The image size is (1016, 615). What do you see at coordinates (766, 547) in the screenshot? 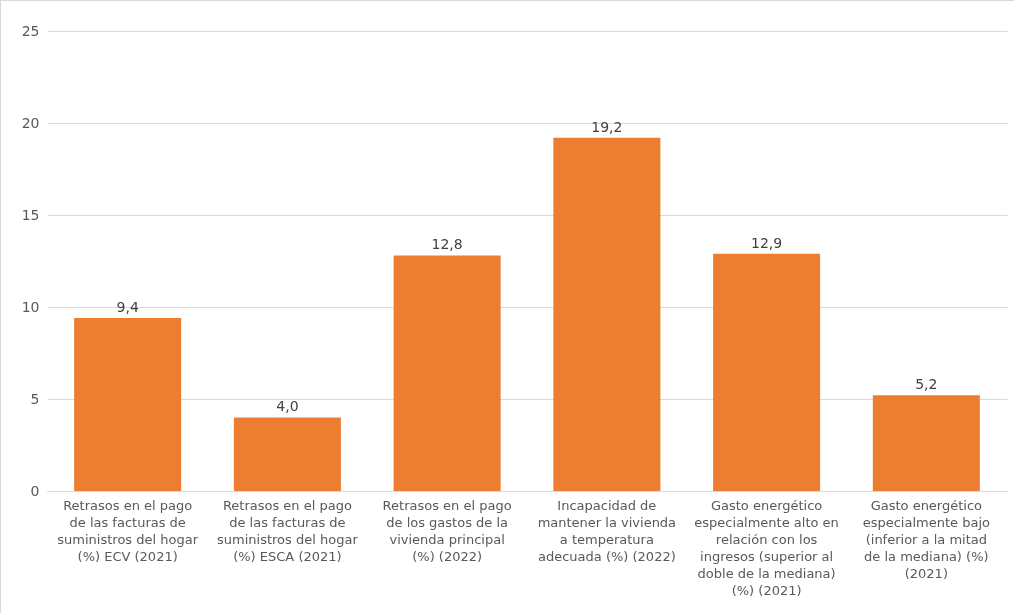
I see `x-tick-label: Gasto energético especialmente alto en relación con los ingresos (superior al doble de la mediana) (%) (2021)` at bounding box center [766, 547].